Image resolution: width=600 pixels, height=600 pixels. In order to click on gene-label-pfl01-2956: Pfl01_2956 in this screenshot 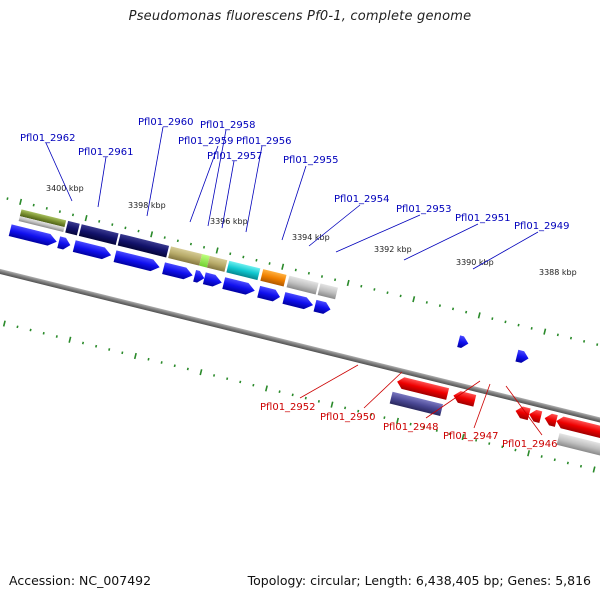, I will do `click(264, 141)`.